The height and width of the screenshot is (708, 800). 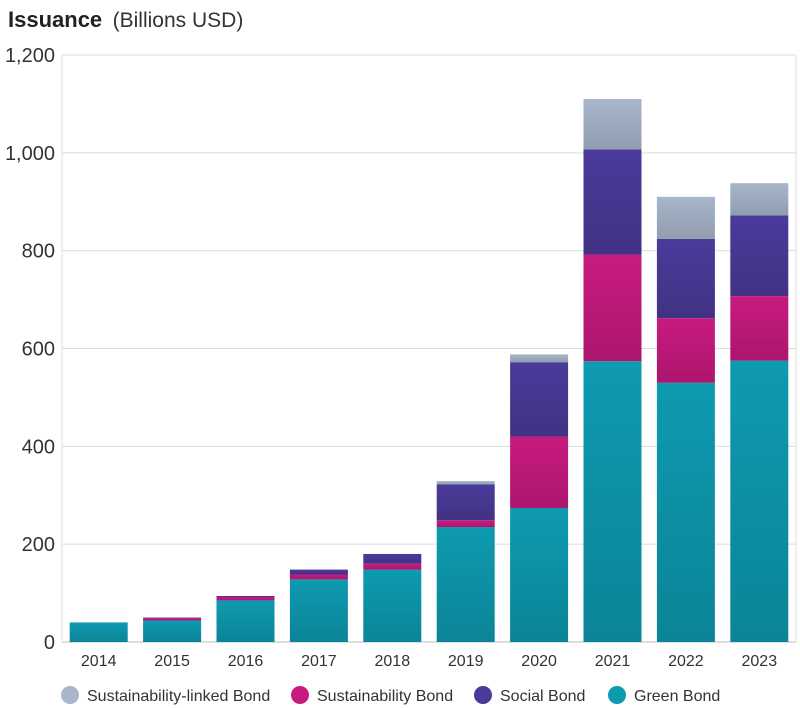 I want to click on x-tick-label-2021: 2021, so click(x=613, y=661).